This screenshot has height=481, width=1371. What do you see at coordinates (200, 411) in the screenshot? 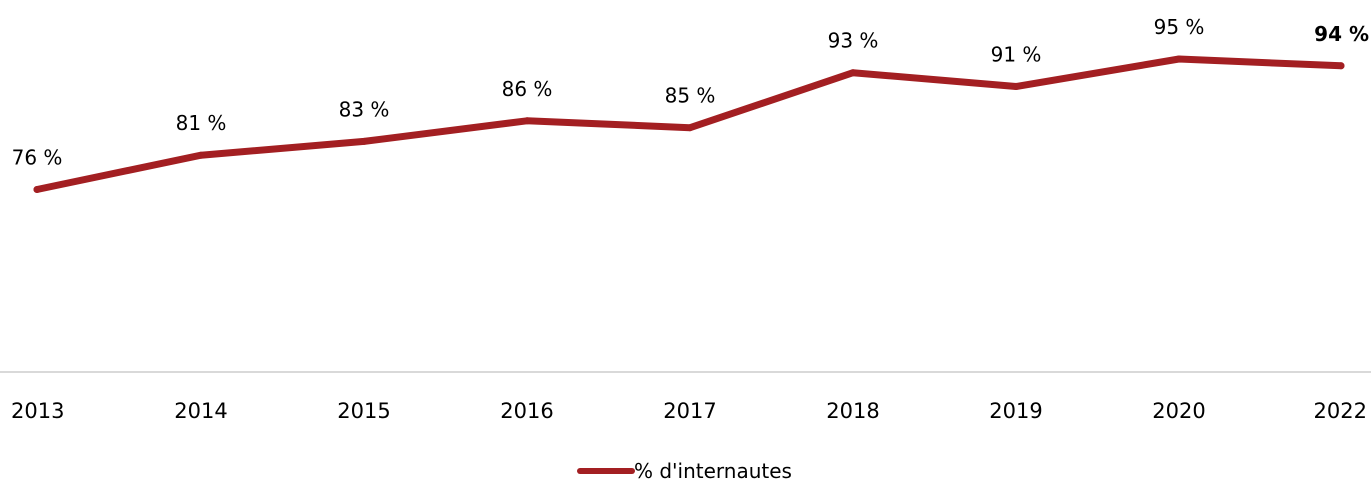
I see `x-tick-2014: 2014` at bounding box center [200, 411].